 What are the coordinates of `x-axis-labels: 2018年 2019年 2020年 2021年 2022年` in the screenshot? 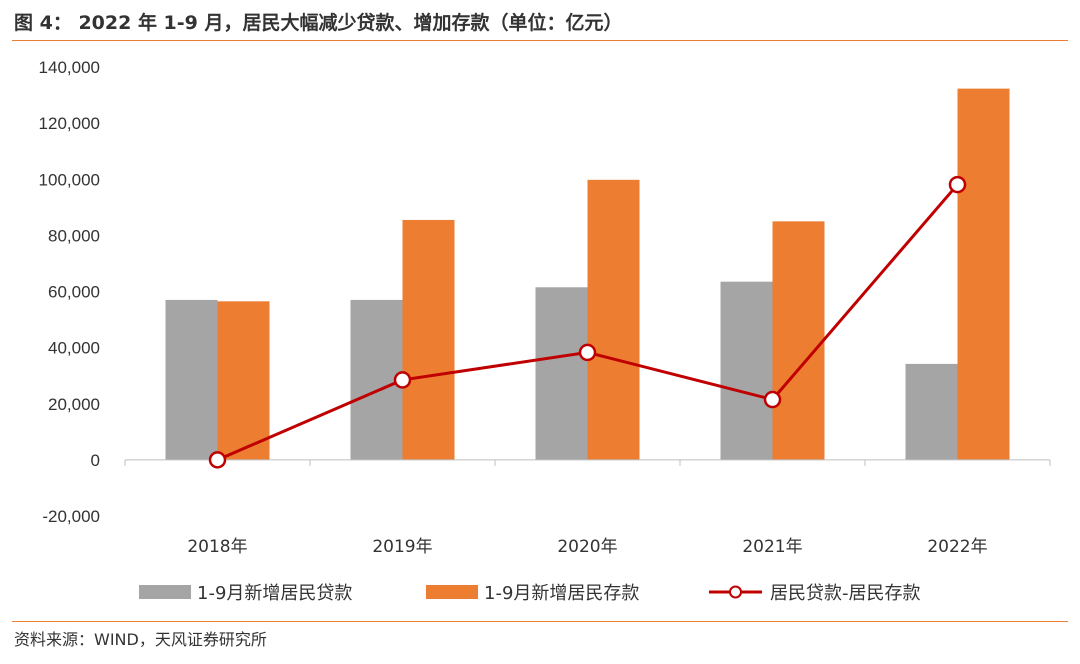 It's located at (587, 547).